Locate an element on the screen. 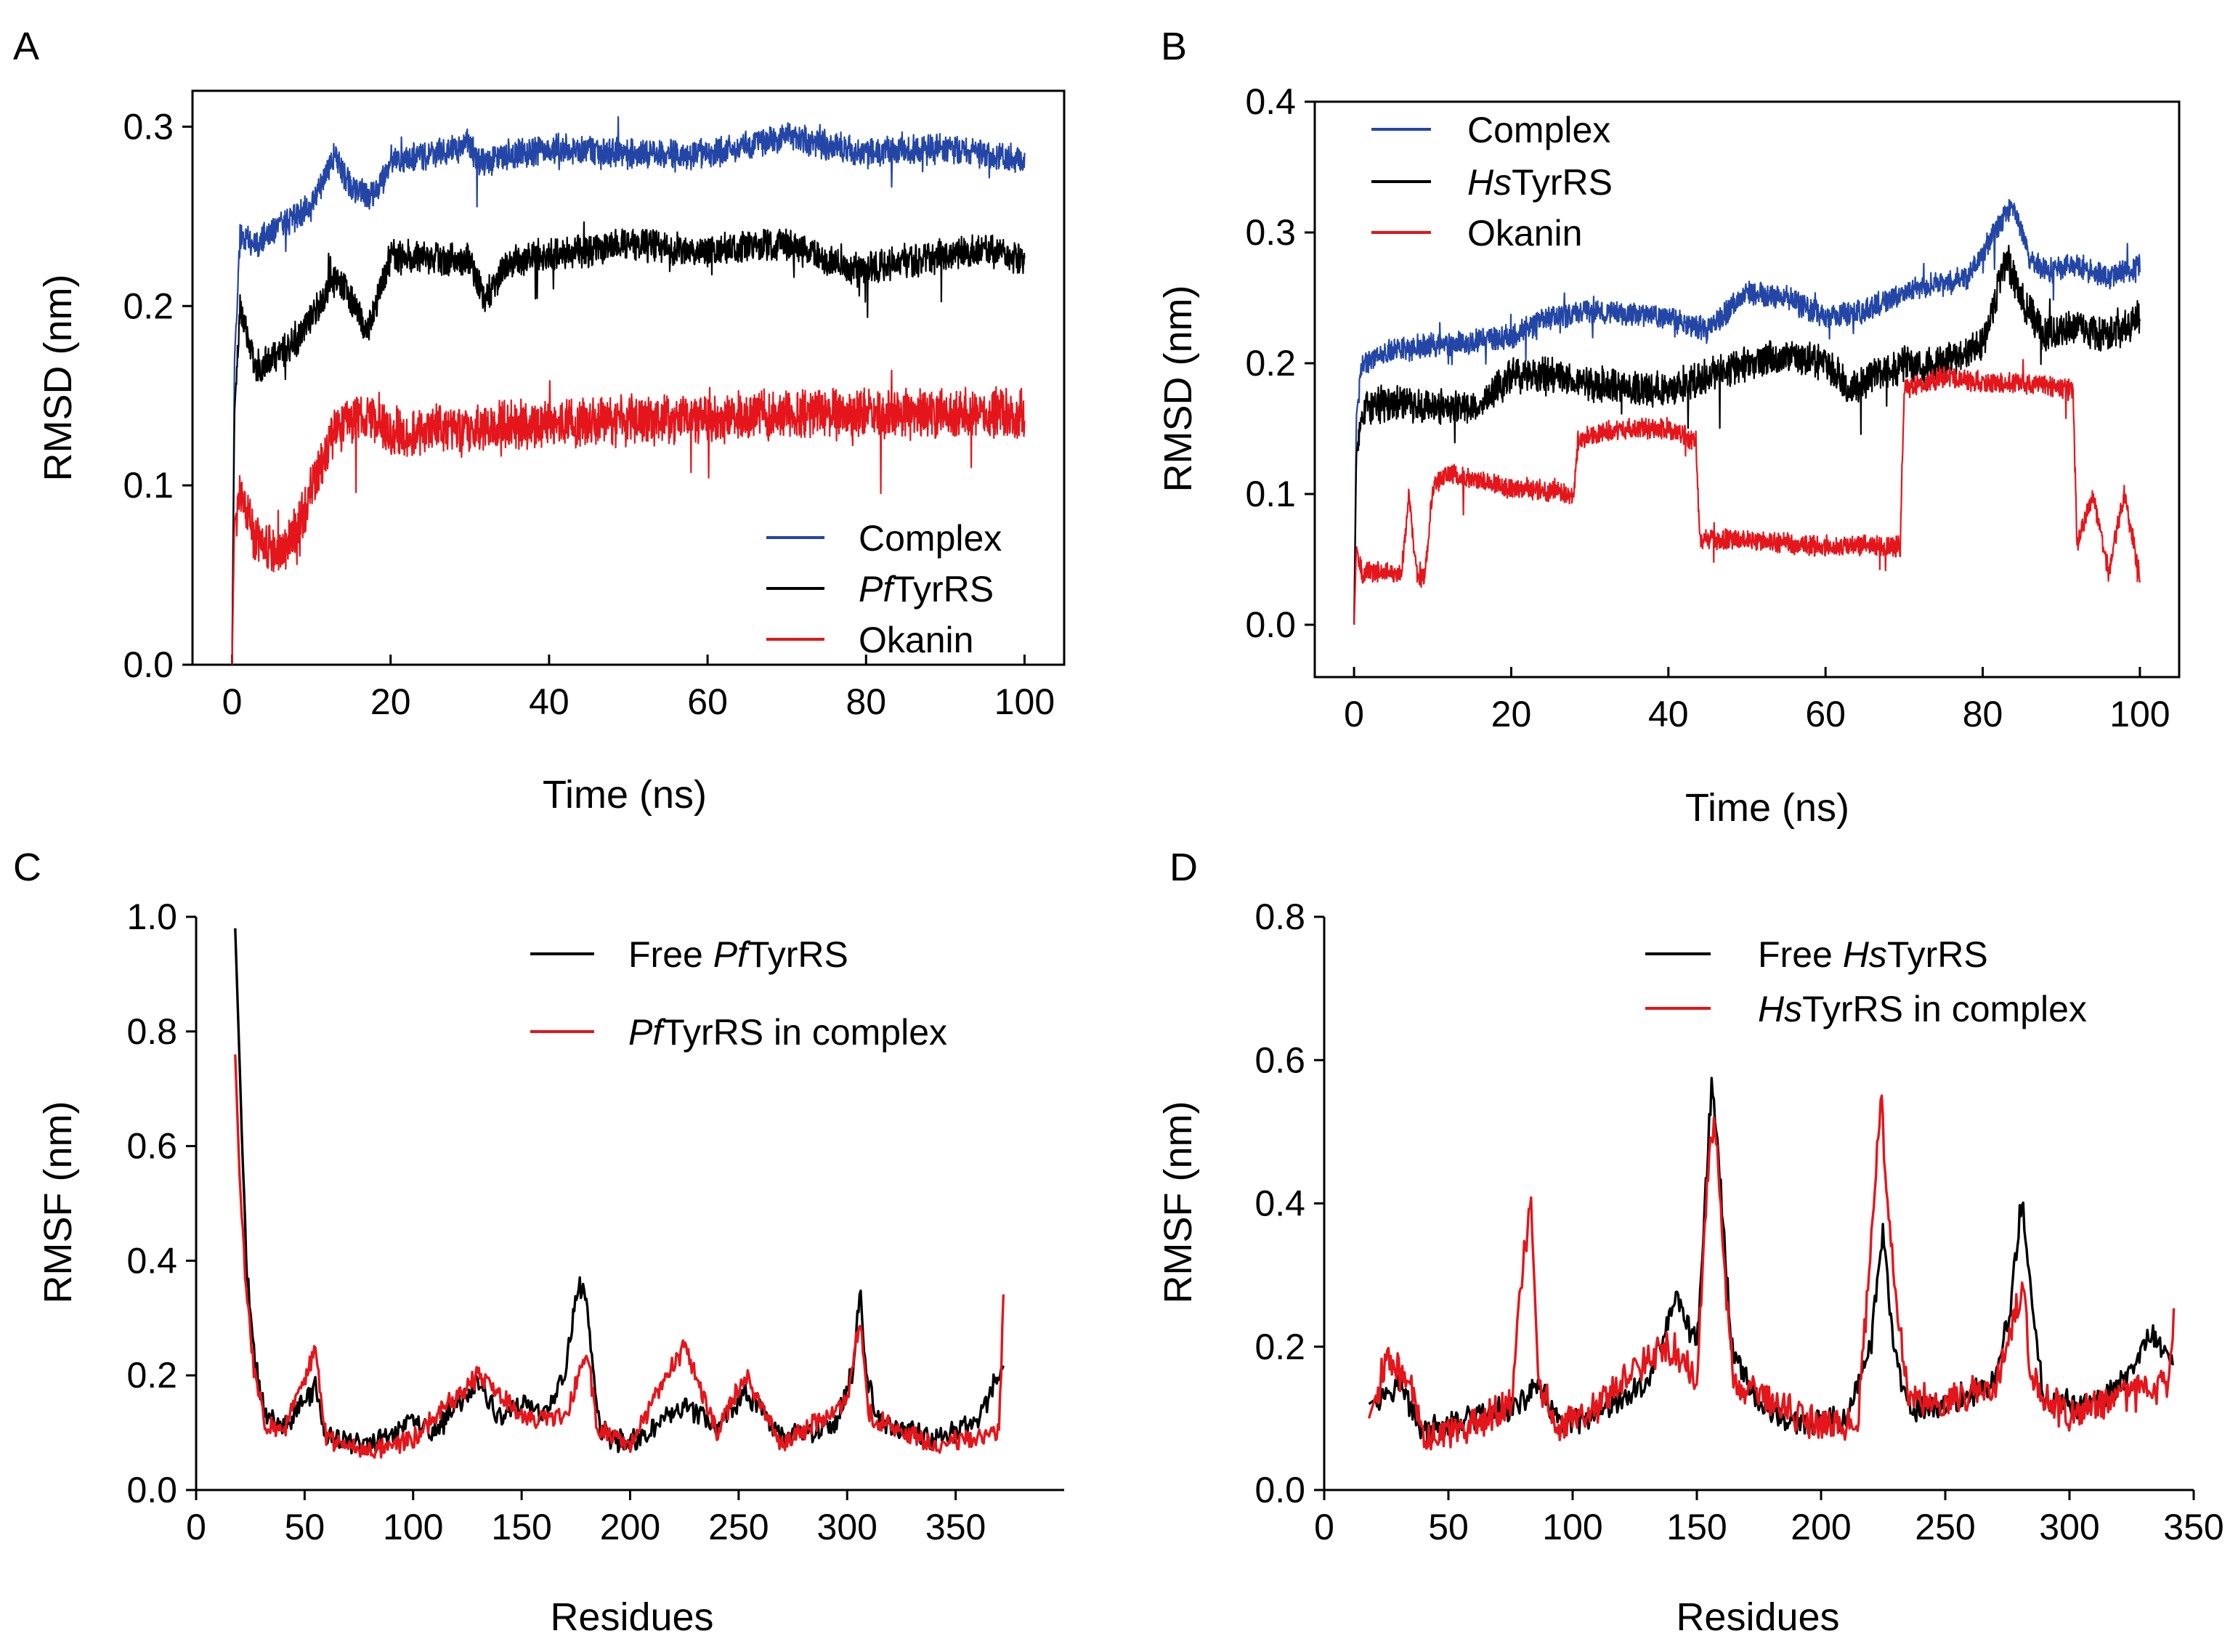  panel-b-x-tick-label: 0 is located at coordinates (1354, 714).